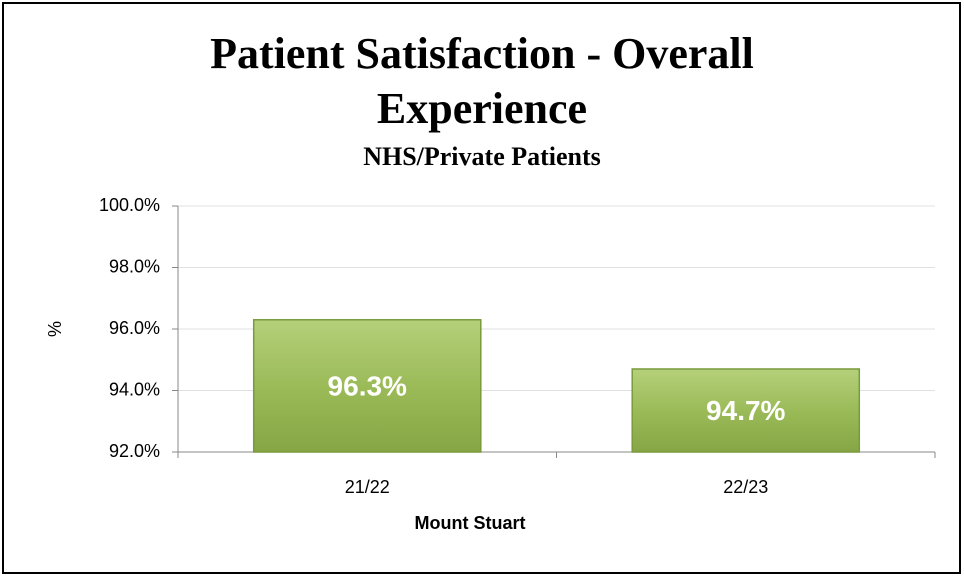  I want to click on x-tick-label: 22/23, so click(745, 487).